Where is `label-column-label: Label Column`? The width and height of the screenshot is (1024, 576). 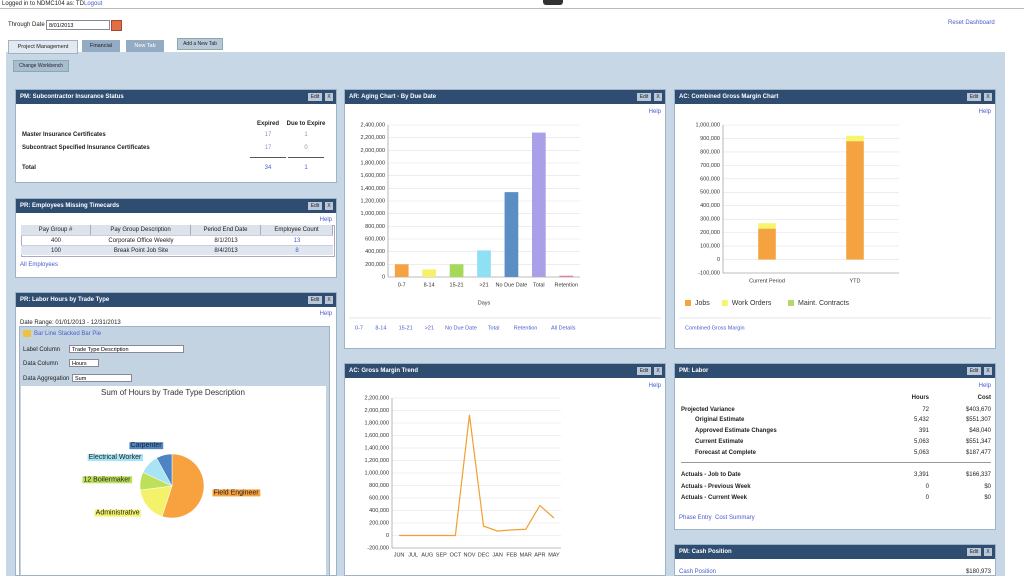 label-column-label: Label Column is located at coordinates (42, 350).